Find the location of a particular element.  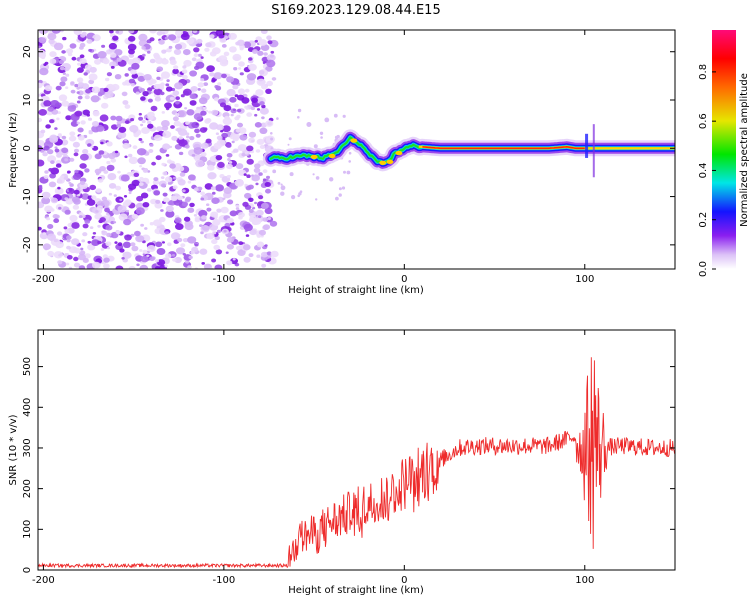

colorbar-ticks: 0.0 0.2 0.4 0.6 0.8 is located at coordinates (707, 170).